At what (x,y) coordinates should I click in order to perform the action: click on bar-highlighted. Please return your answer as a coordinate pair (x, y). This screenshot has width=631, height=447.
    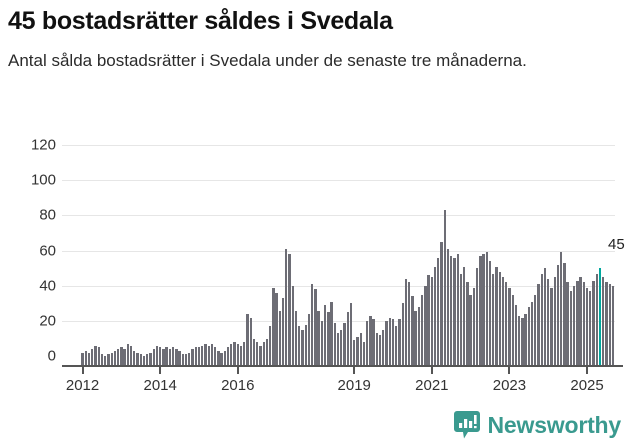
    Looking at the image, I should click on (600, 316).